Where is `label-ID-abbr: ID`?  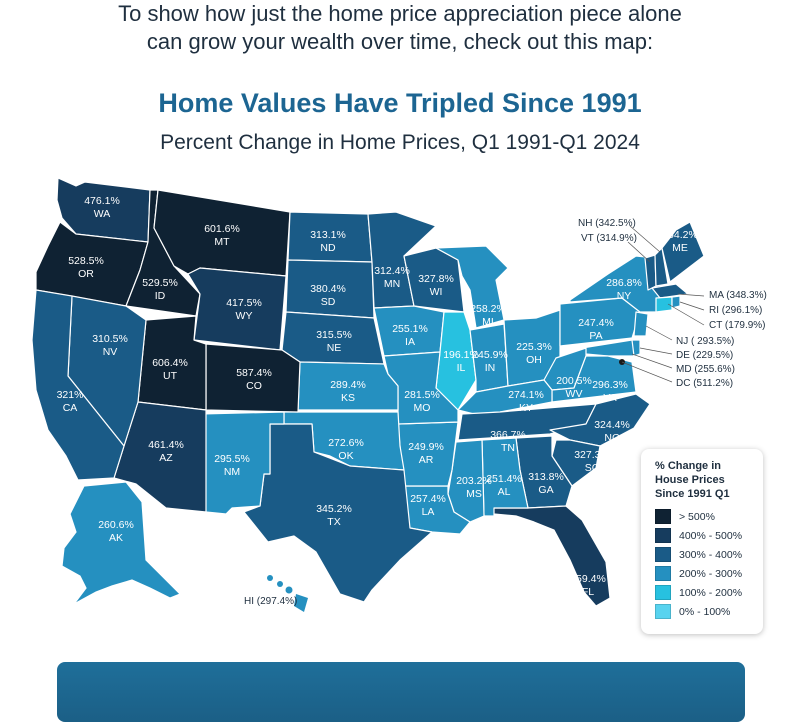
label-ID-abbr: ID is located at coordinates (160, 296).